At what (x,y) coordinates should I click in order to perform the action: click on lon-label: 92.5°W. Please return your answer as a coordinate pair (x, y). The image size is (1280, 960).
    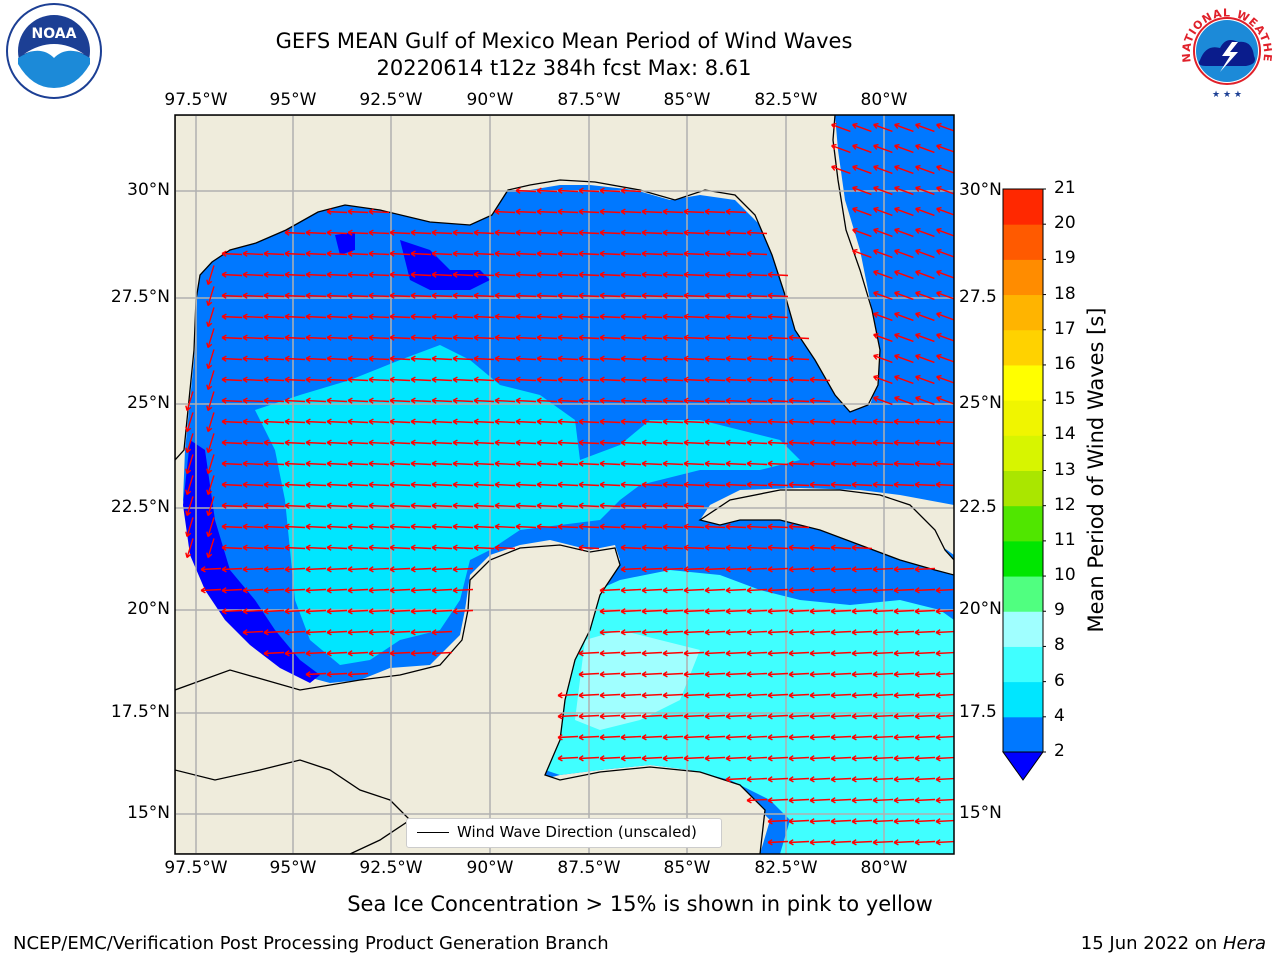
    Looking at the image, I should click on (391, 100).